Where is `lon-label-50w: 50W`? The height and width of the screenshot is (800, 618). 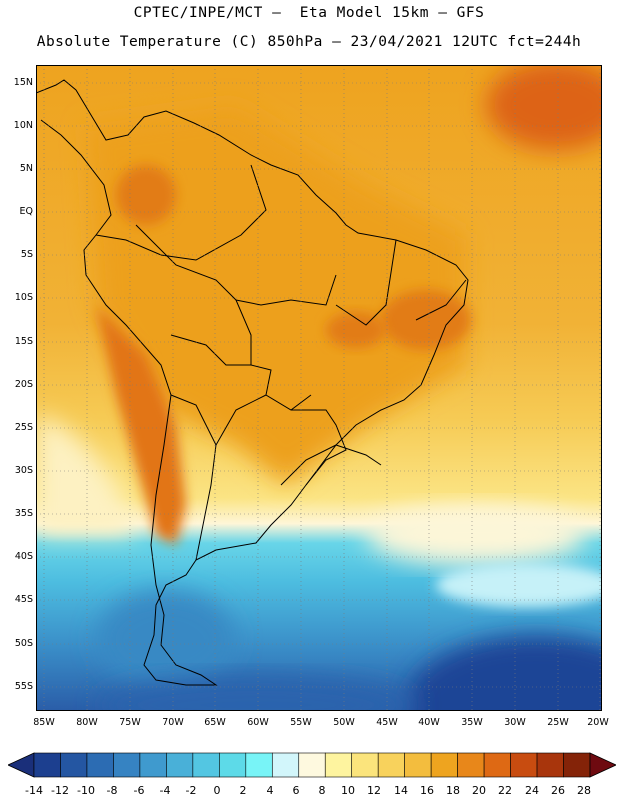 lon-label-50w: 50W is located at coordinates (344, 722).